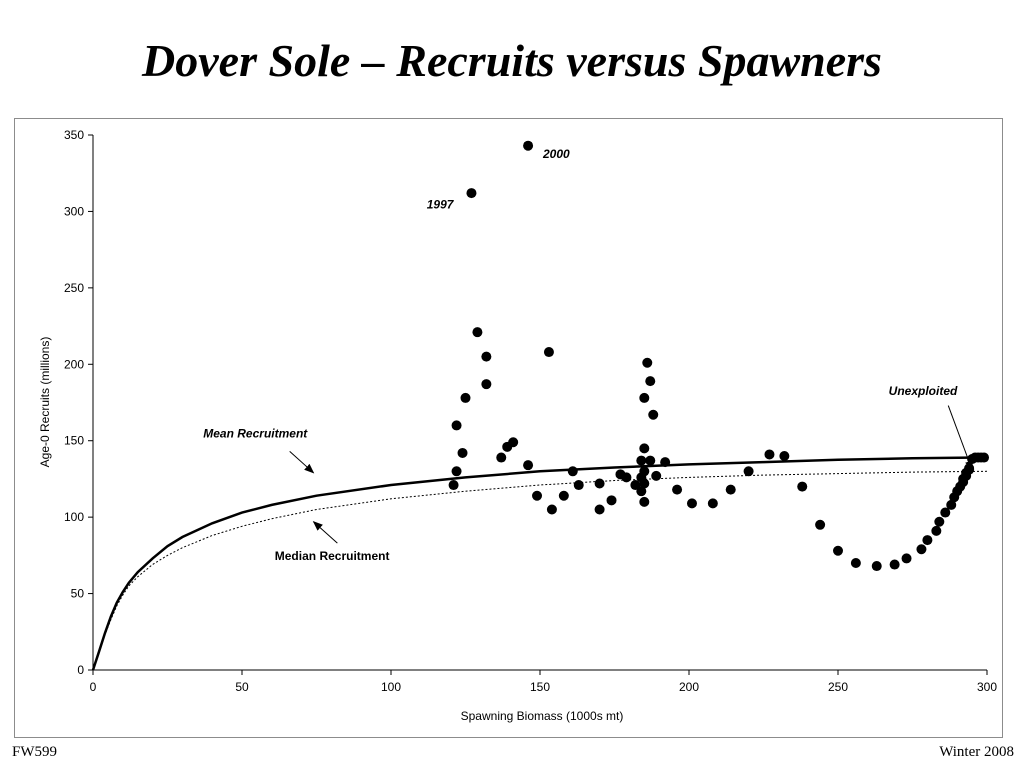 The height and width of the screenshot is (768, 1024). Describe the element at coordinates (556, 154) in the screenshot. I see `annotation-label: 2000` at that location.